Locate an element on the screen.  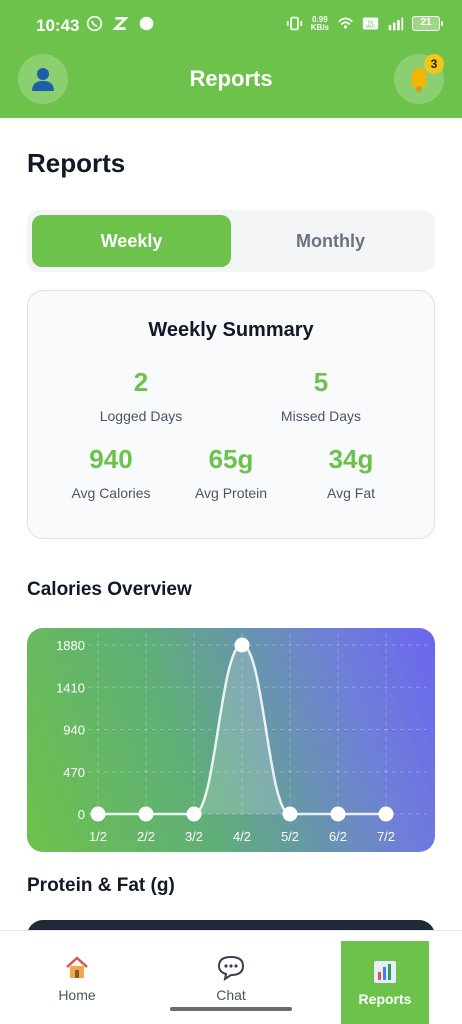
calories-overview-title: Calories Overview is located at coordinates (109, 589).